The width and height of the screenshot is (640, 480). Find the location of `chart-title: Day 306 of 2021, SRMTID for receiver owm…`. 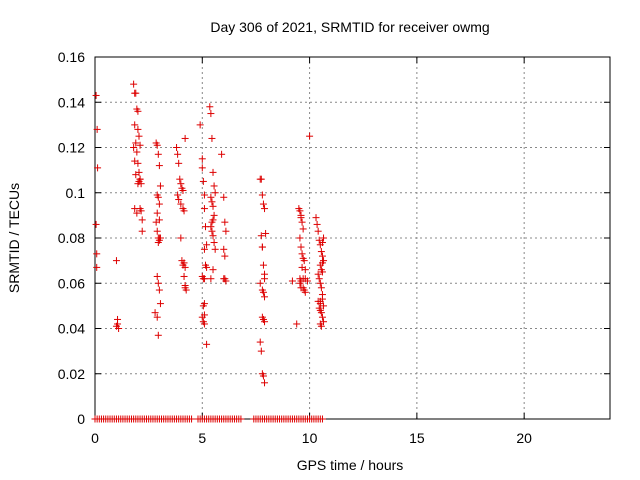

chart-title: Day 306 of 2021, SRMTID for receiver owm… is located at coordinates (349, 27).